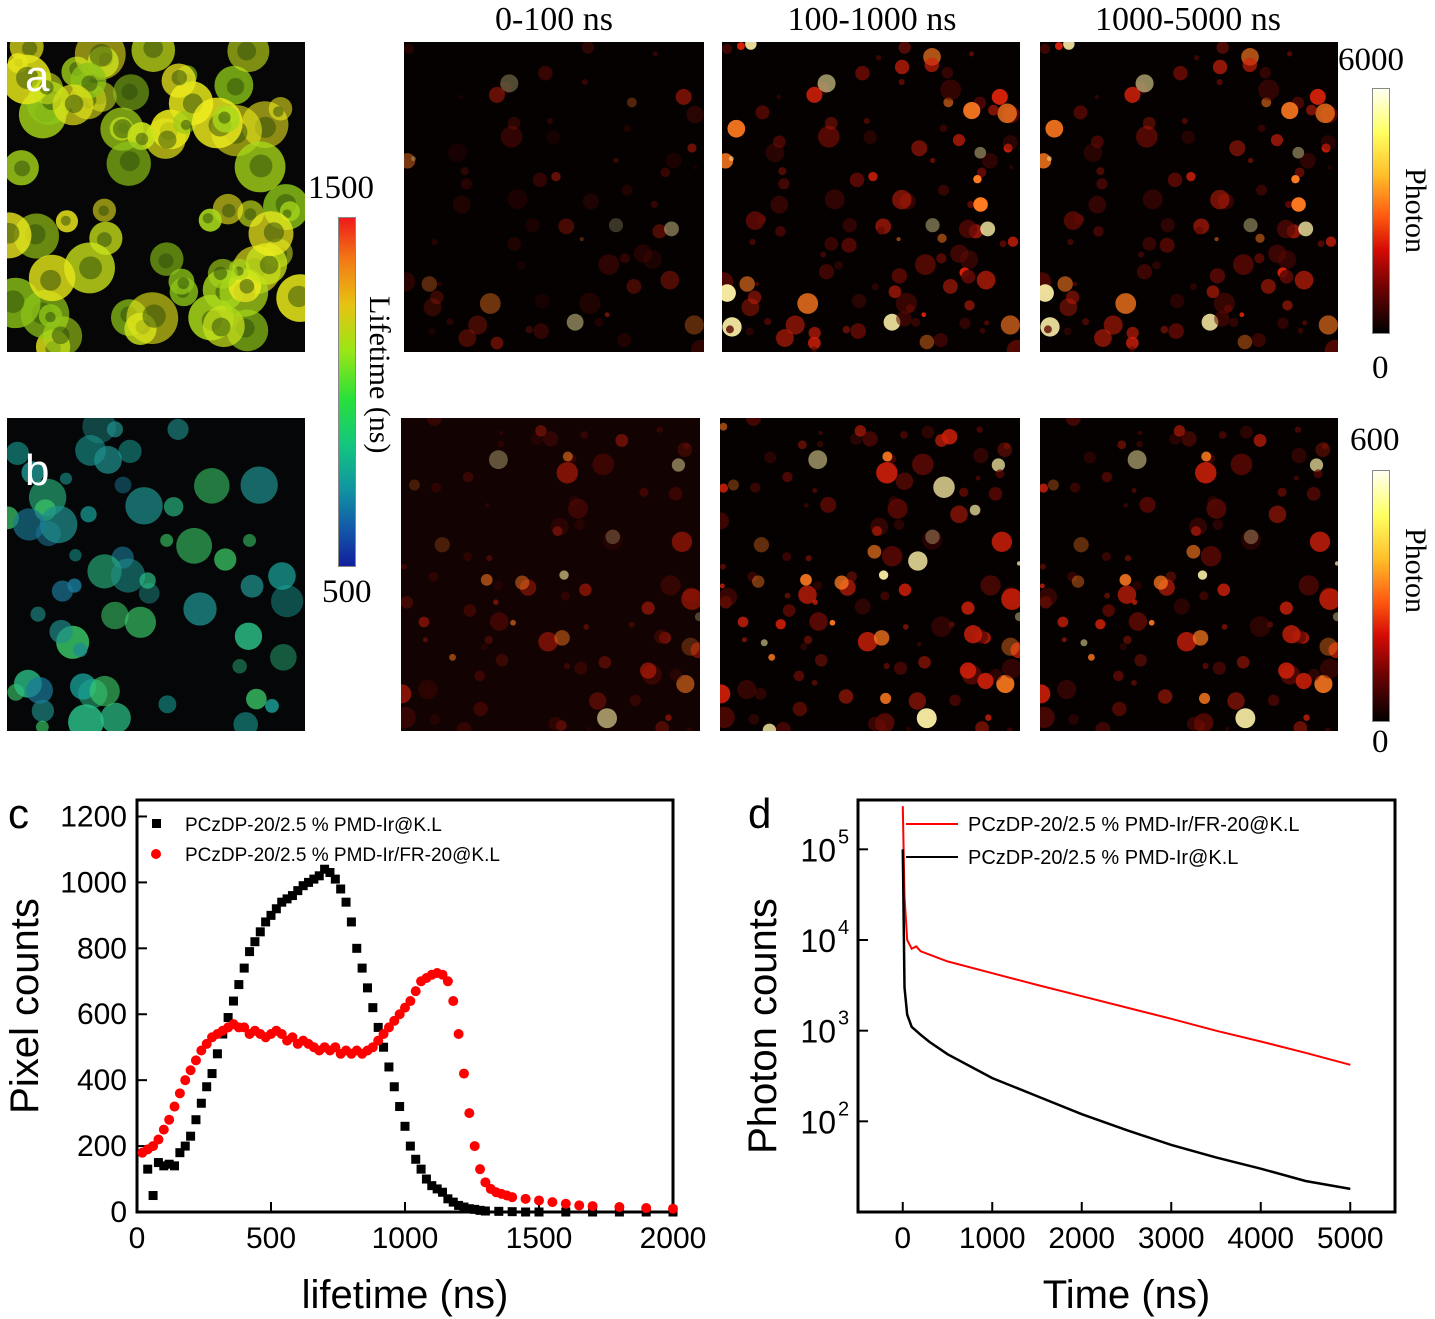 The height and width of the screenshot is (1319, 1435). Describe the element at coordinates (554, 19) in the screenshot. I see `col-title-0-100: 0-100 ns` at that location.